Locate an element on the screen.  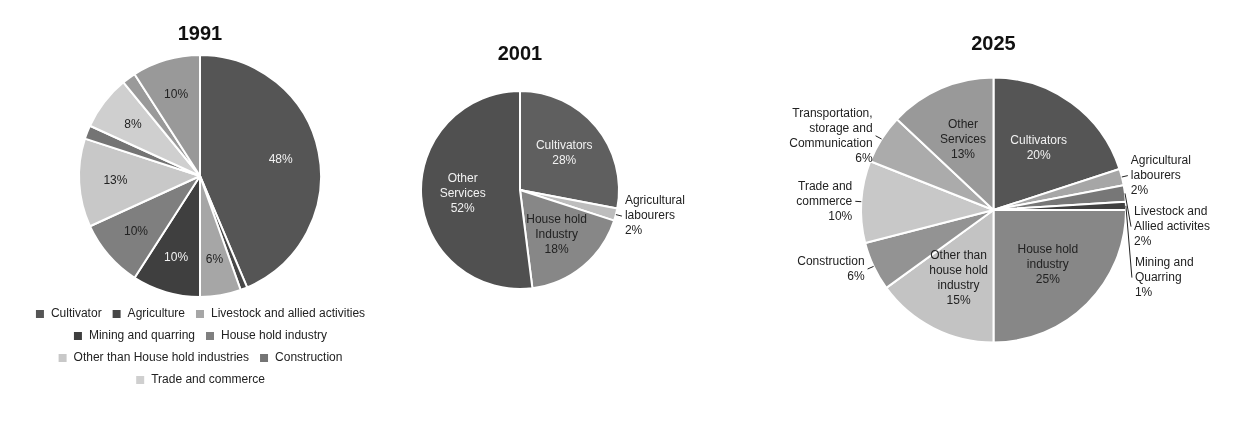
data-label: 15% is located at coordinates (958, 300).